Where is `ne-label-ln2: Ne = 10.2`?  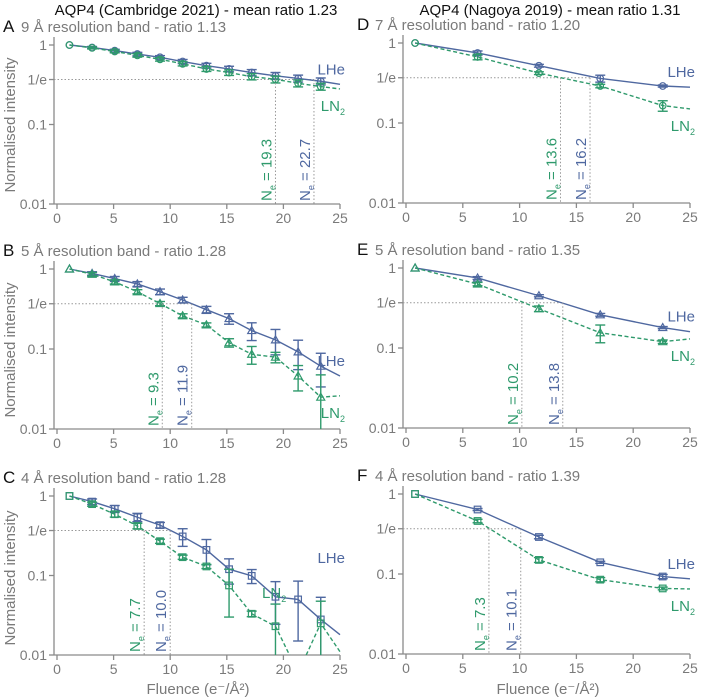
ne-label-ln2: Ne = 10.2 is located at coordinates (514, 394).